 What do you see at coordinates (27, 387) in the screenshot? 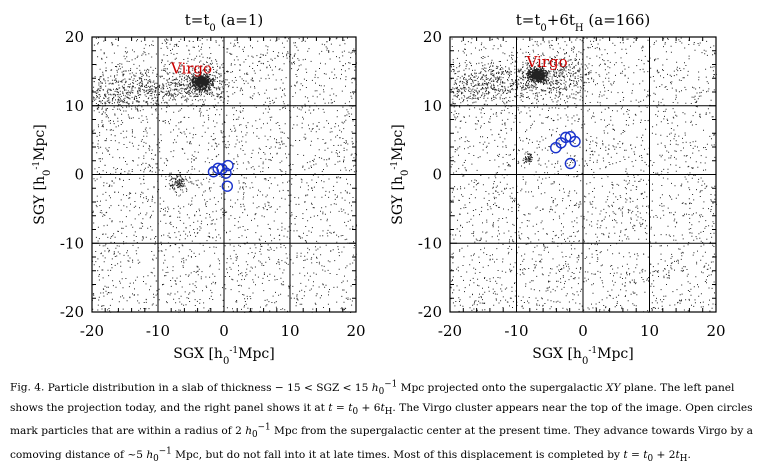
I see `caption-label: Fig. 4.` at bounding box center [27, 387].